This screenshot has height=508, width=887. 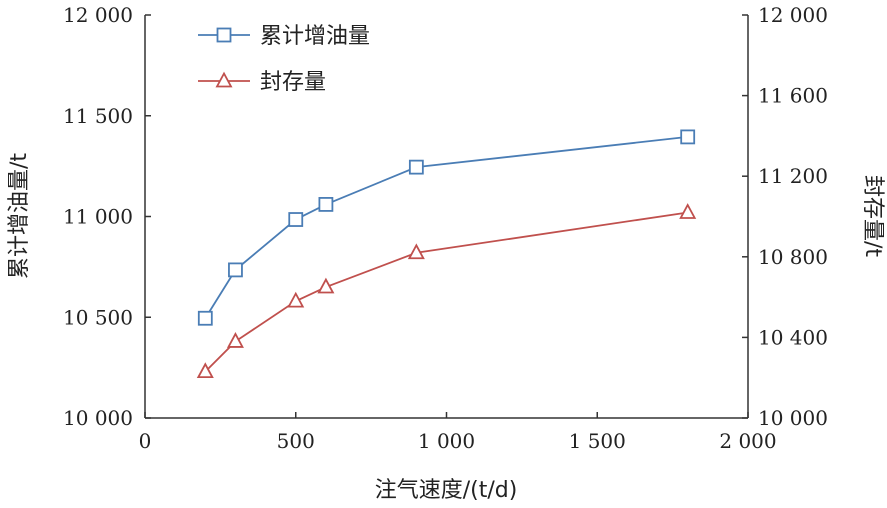 What do you see at coordinates (597, 441) in the screenshot?
I see `x-tick-label: 1 500` at bounding box center [597, 441].